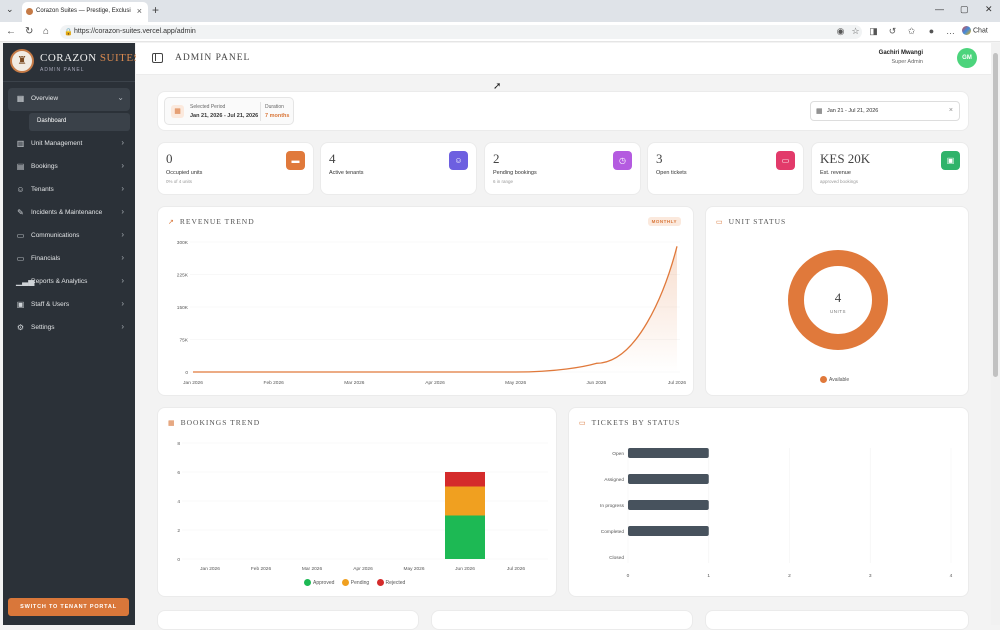 Image resolution: width=1000 pixels, height=630 pixels. I want to click on tab-title: Corazon Suites — Prestige, Exclusi, so click(83, 11).